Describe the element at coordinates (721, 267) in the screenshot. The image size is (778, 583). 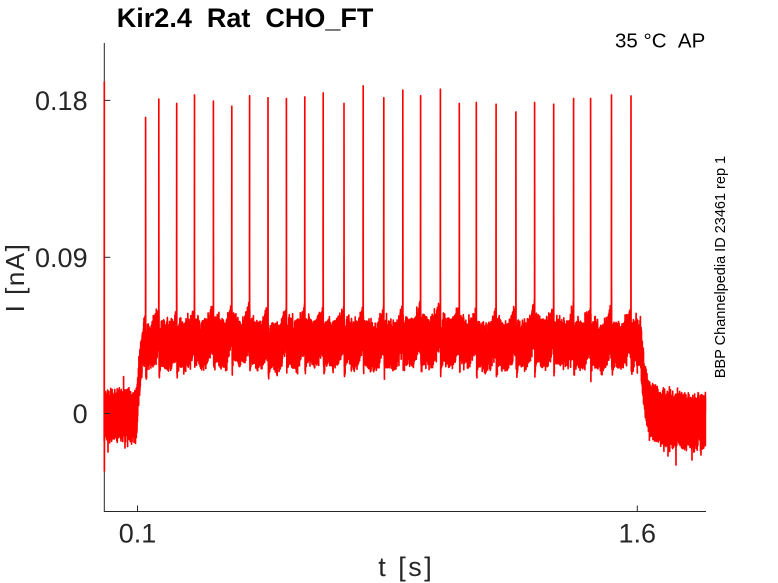
I see `svg-text:BBP Channelpedia ID 23461 rep: BBP Channelpedia ID 23461 rep 1` at that location.